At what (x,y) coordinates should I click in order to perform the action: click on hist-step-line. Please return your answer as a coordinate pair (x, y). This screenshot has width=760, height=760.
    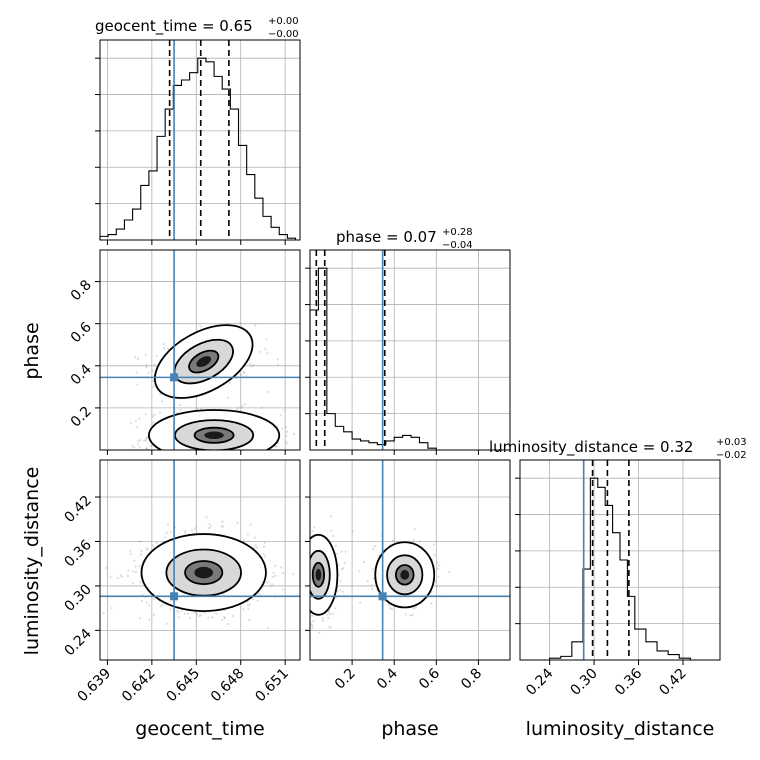
    Looking at the image, I should click on (198, 148).